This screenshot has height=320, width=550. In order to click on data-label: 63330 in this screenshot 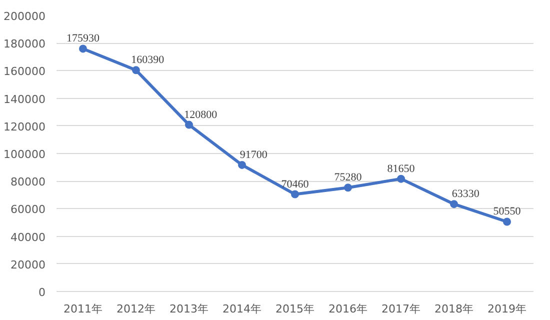, I will do `click(466, 194)`.